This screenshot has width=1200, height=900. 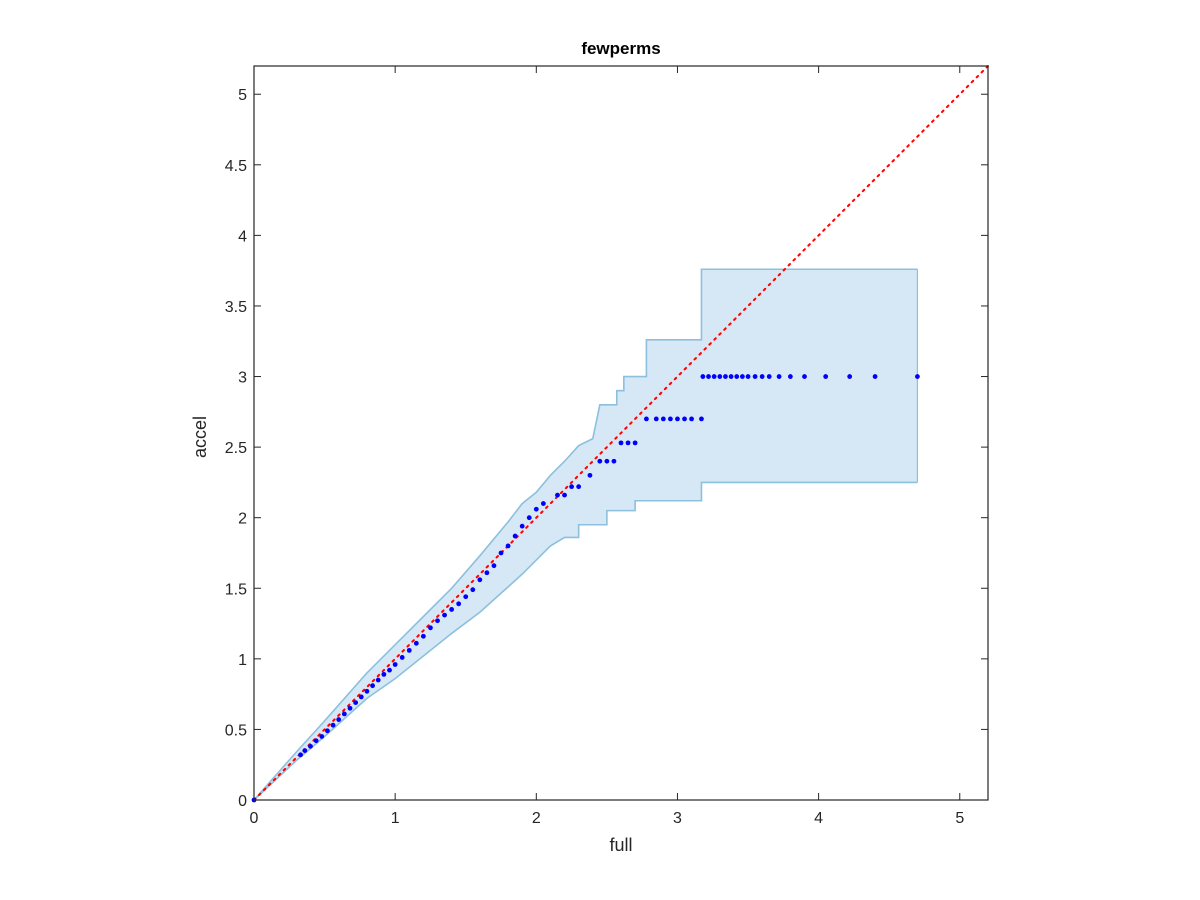 I want to click on y-tick-label: 2.5, so click(x=236, y=448).